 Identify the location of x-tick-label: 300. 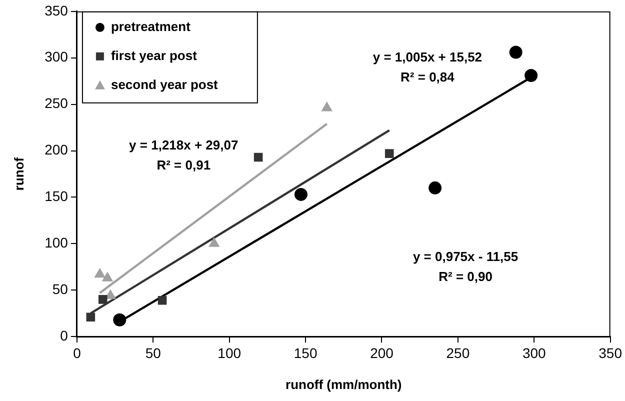
(534, 352).